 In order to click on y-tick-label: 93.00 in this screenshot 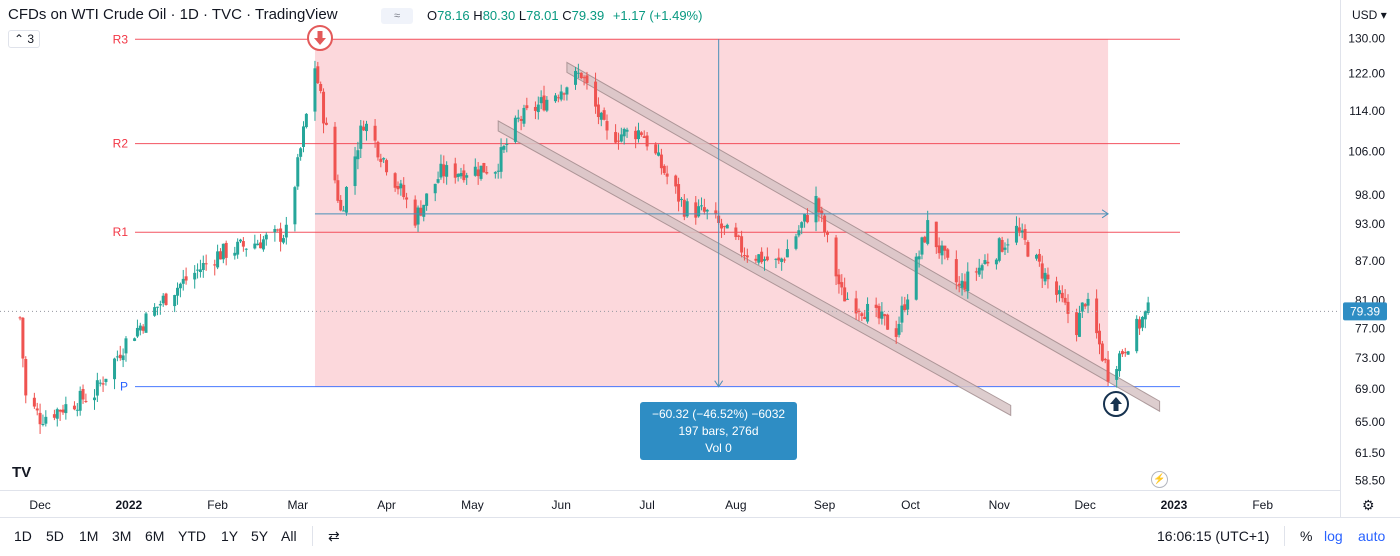, I will do `click(1370, 224)`.